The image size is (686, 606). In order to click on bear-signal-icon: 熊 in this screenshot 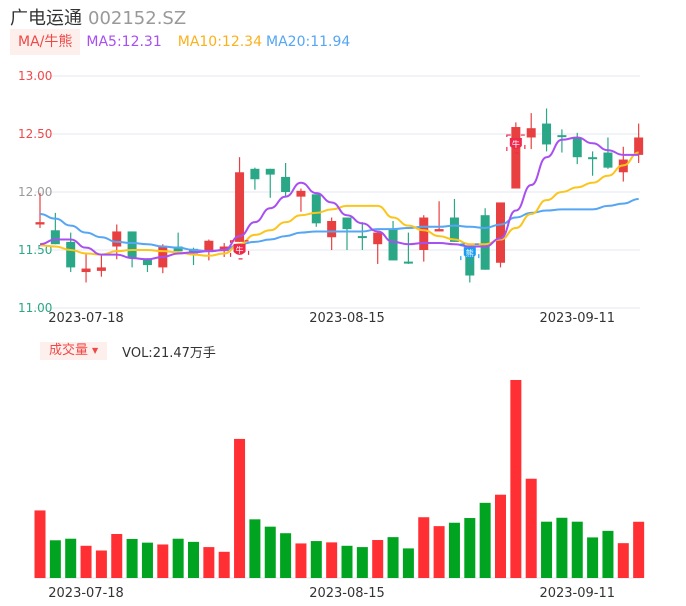, I will do `click(470, 253)`.